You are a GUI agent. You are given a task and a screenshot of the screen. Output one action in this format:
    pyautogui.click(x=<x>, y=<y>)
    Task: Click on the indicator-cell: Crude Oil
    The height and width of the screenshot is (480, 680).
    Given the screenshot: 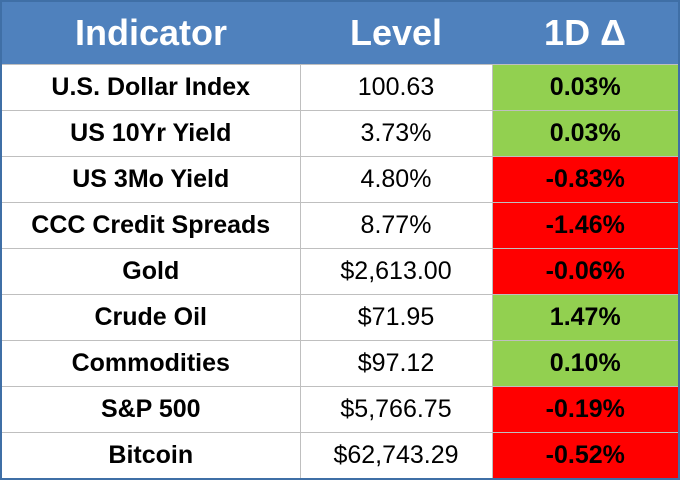 What is the action you would take?
    pyautogui.click(x=151, y=317)
    